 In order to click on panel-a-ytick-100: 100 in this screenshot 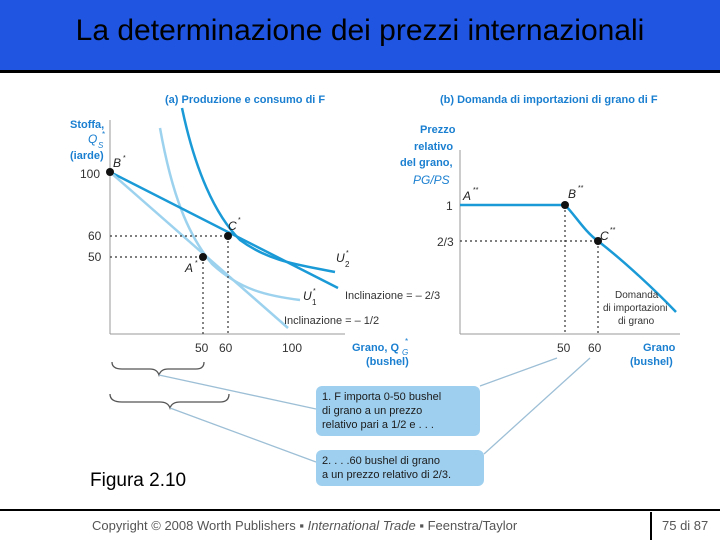, I will do `click(90, 174)`.